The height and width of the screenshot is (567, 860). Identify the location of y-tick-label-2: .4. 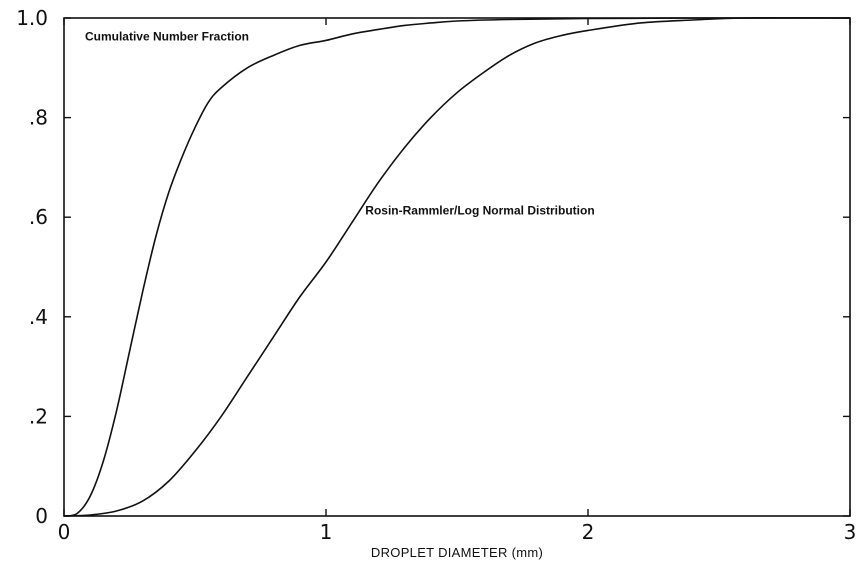
(38, 317).